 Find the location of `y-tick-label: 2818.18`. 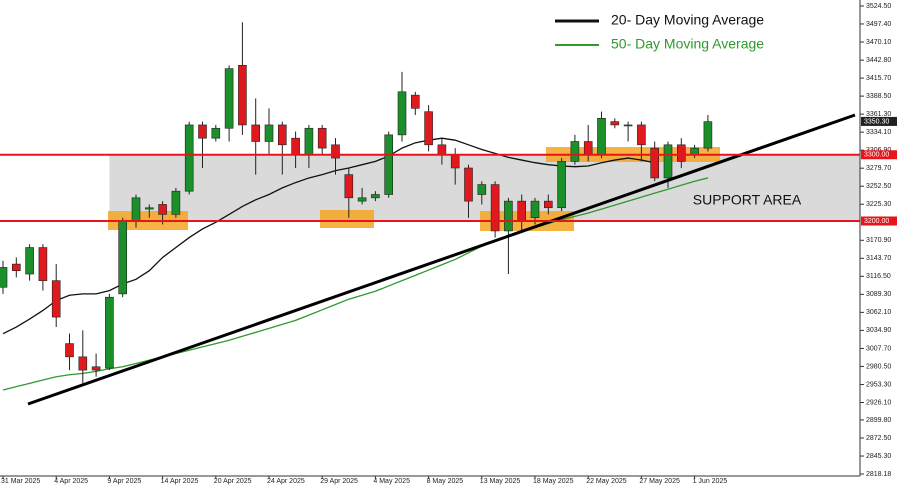

y-tick-label: 2818.18 is located at coordinates (878, 474).